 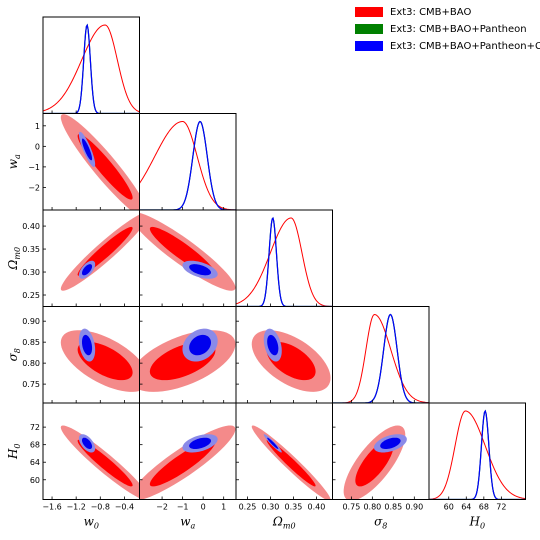 I want to click on x-tick-label: −2, so click(x=162, y=507).